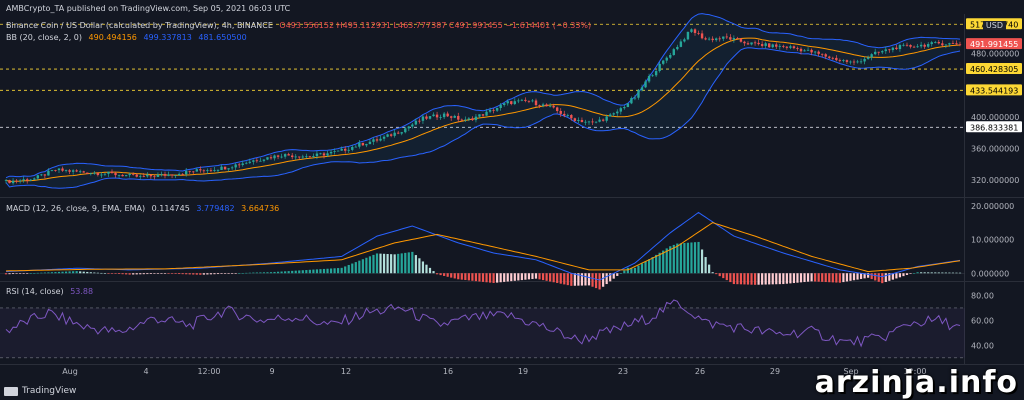  I want to click on price-tag, so click(994, 127).